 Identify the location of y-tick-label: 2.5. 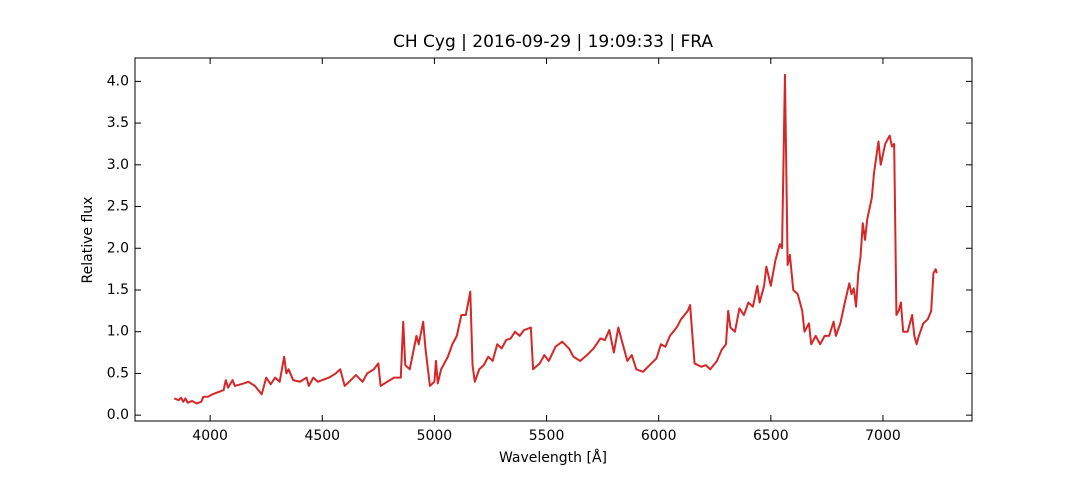
(118, 207).